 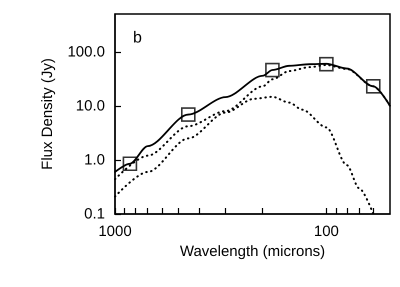 I want to click on annotation: b, so click(x=137, y=38).